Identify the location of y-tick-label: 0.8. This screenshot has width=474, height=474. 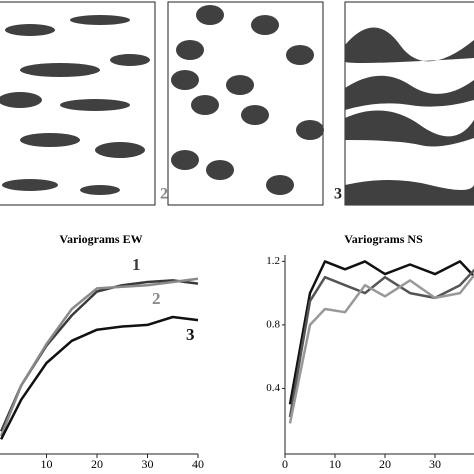
(273, 324).